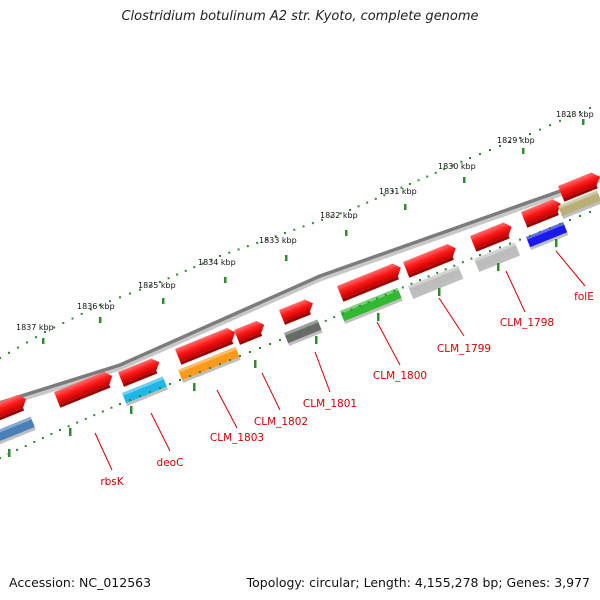 This screenshot has height=600, width=600. What do you see at coordinates (584, 297) in the screenshot?
I see `gene-label: folE` at bounding box center [584, 297].